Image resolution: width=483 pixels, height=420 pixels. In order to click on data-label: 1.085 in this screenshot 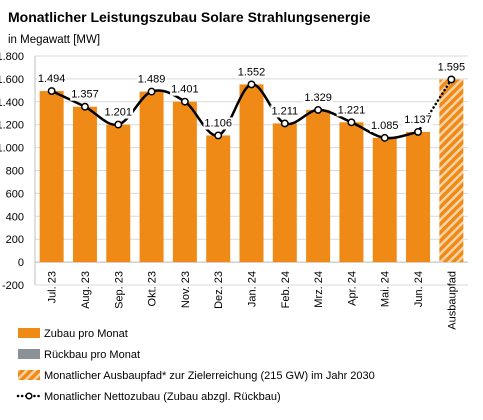, I will do `click(385, 126)`.